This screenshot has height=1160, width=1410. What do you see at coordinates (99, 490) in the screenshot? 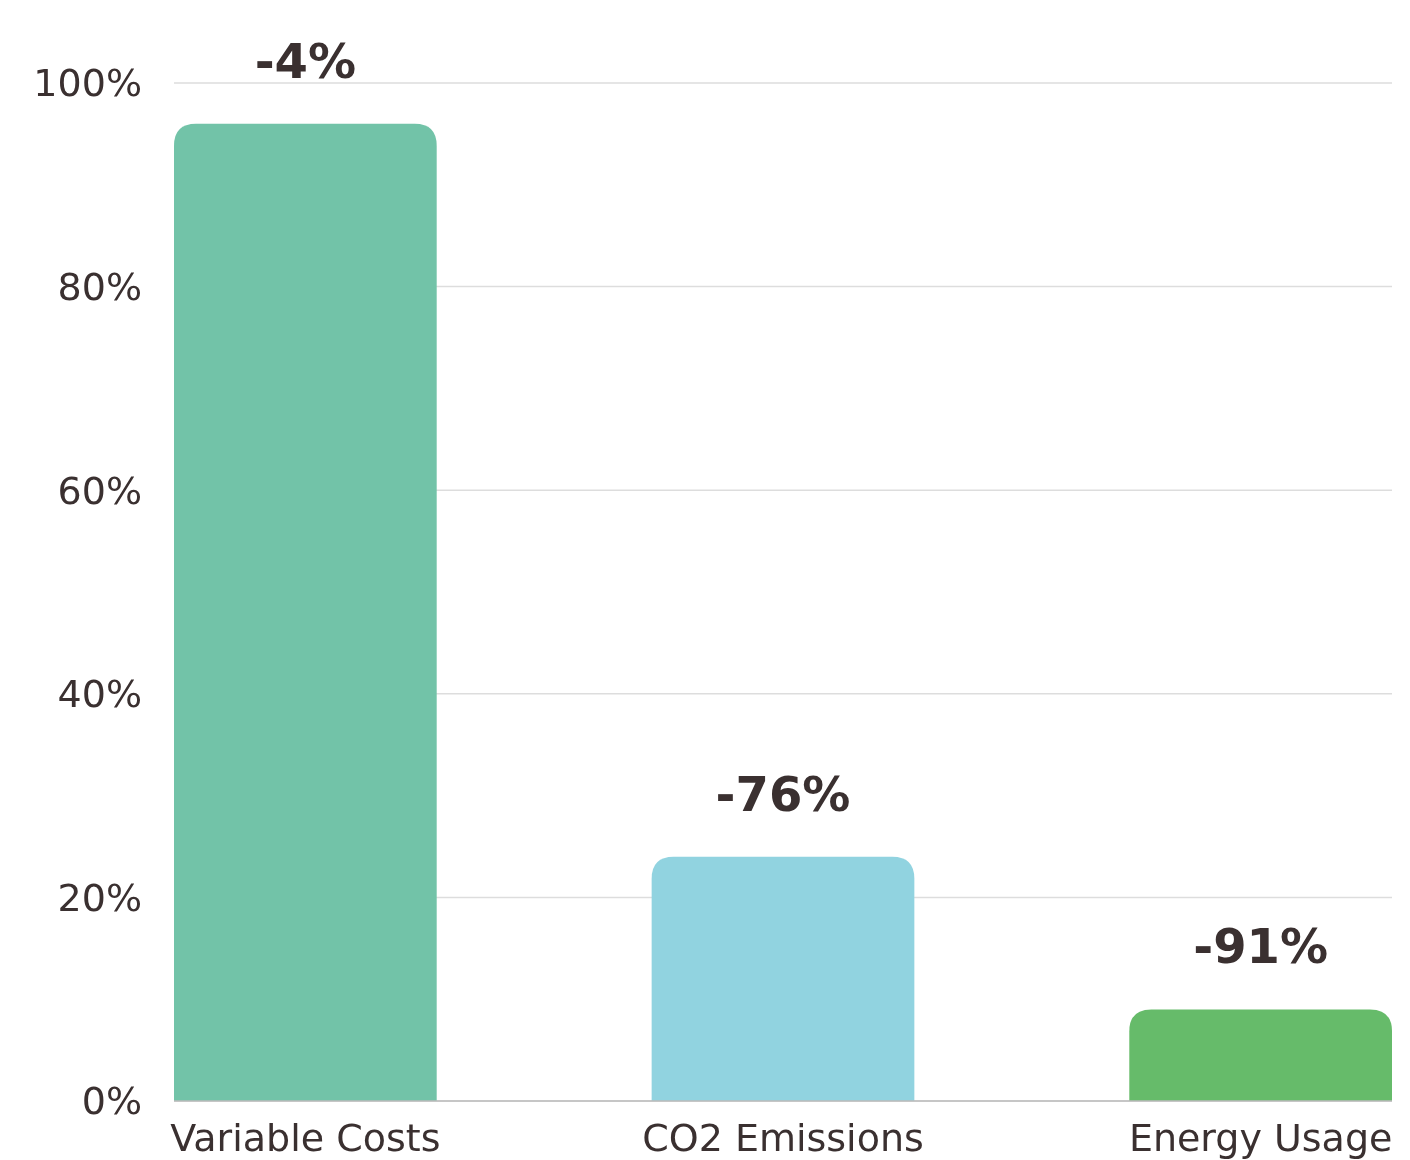
I see `y-tick-label: 60%` at bounding box center [99, 490].